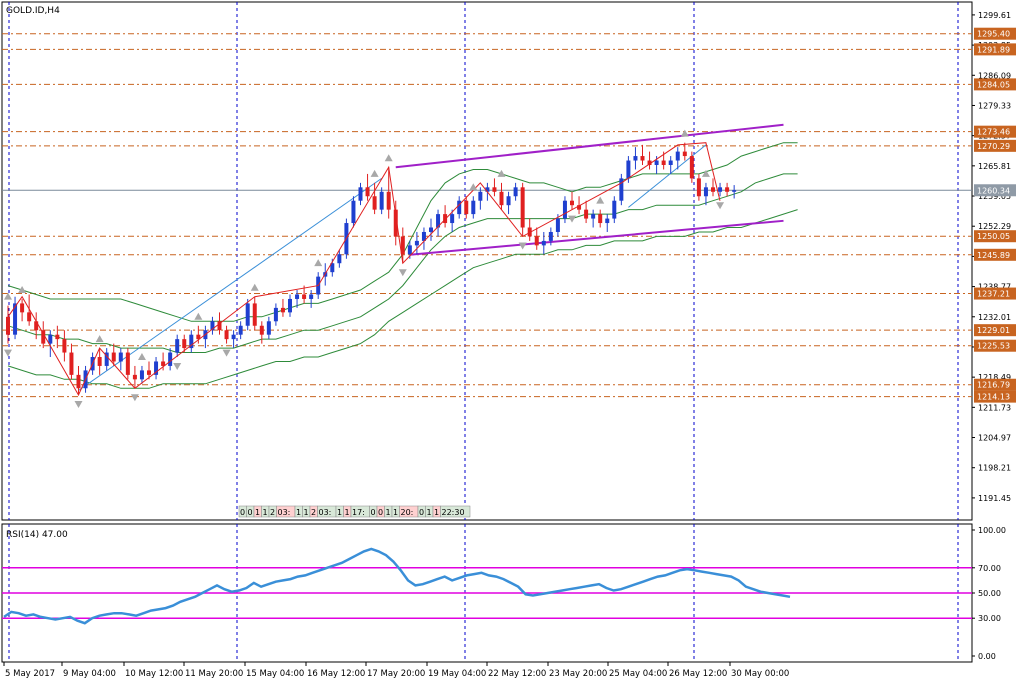 This screenshot has width=1024, height=687. Describe the element at coordinates (30, 674) in the screenshot. I see `x-tick-label: 5 May 2017` at that location.